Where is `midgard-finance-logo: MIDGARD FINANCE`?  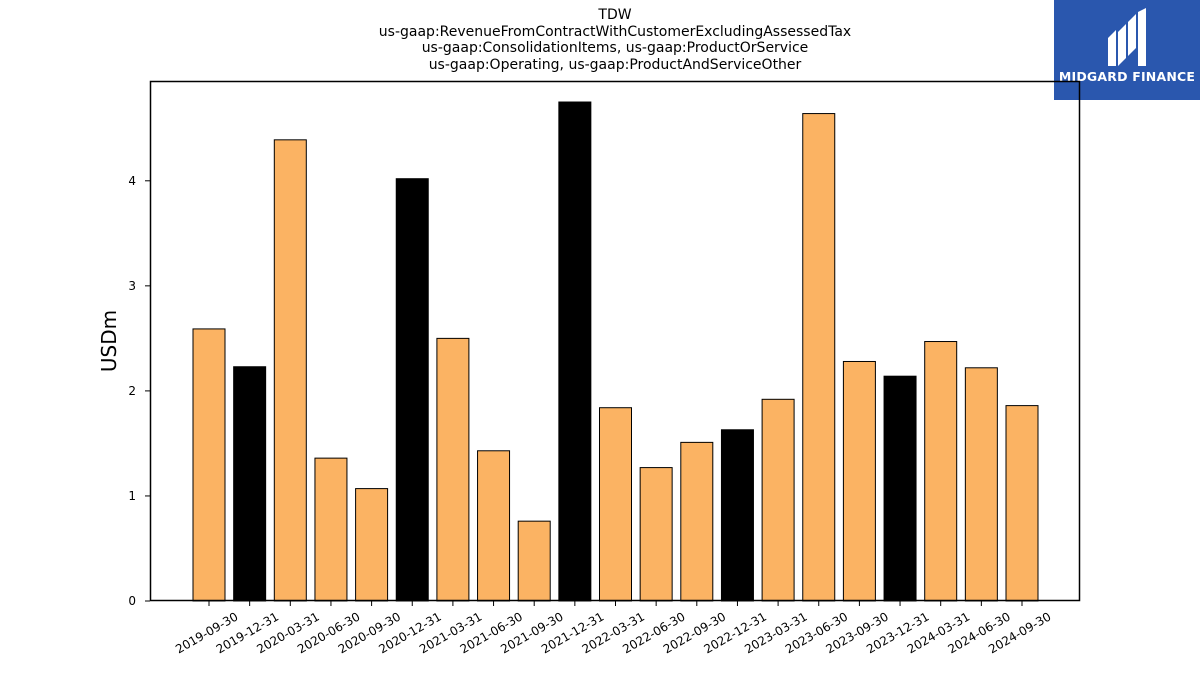 midgard-finance-logo: MIDGARD FINANCE is located at coordinates (1127, 50).